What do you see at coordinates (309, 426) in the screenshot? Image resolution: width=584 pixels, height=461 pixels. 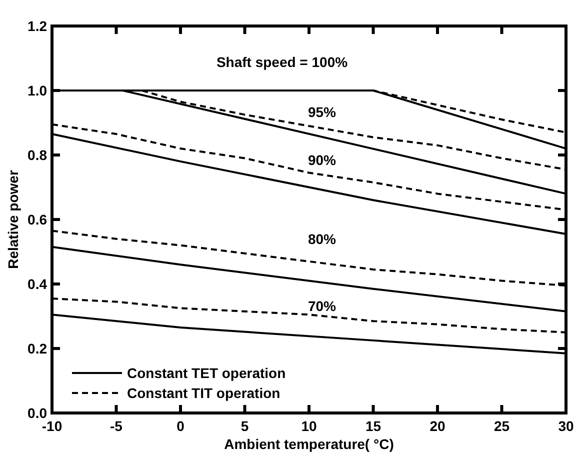 I see `x-tick-label: 10` at bounding box center [309, 426].